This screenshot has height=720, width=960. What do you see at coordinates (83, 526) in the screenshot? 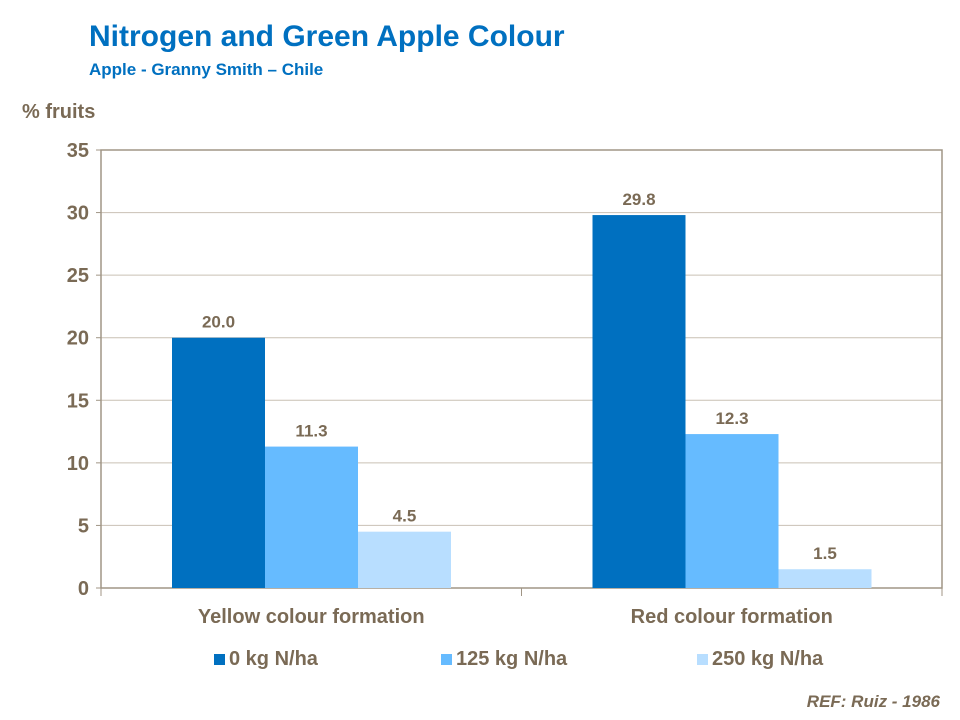
I see `y-tick-label: 5` at bounding box center [83, 526].